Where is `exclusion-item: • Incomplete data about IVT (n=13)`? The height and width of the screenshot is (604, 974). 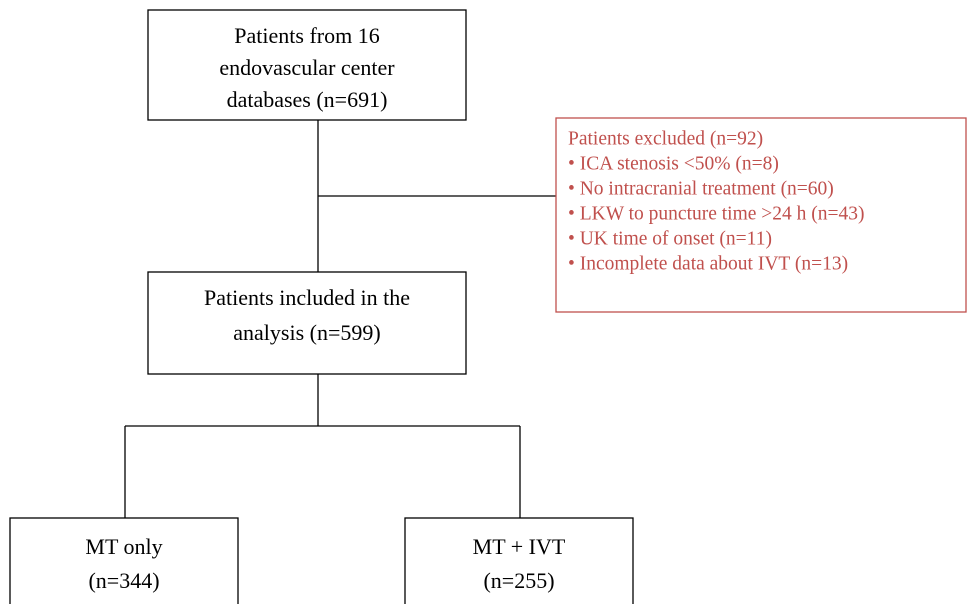
exclusion-item: • Incomplete data about IVT (n=13) is located at coordinates (708, 263).